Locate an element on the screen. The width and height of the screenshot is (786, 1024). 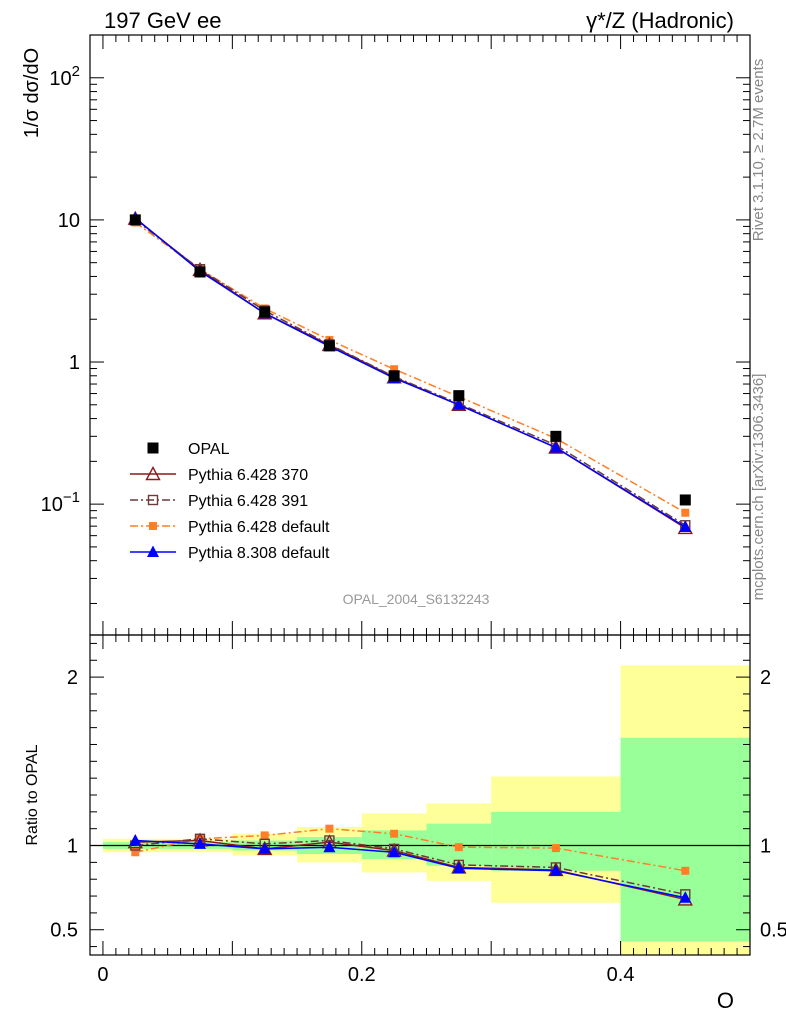
right-title: γ*/Z (Hadronic) is located at coordinates (660, 20).